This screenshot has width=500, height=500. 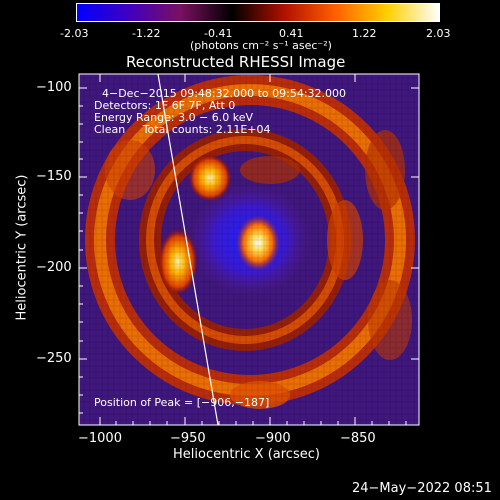 I want to click on annotation-method: Clean Total counts: 2.11E+04, so click(x=182, y=129).